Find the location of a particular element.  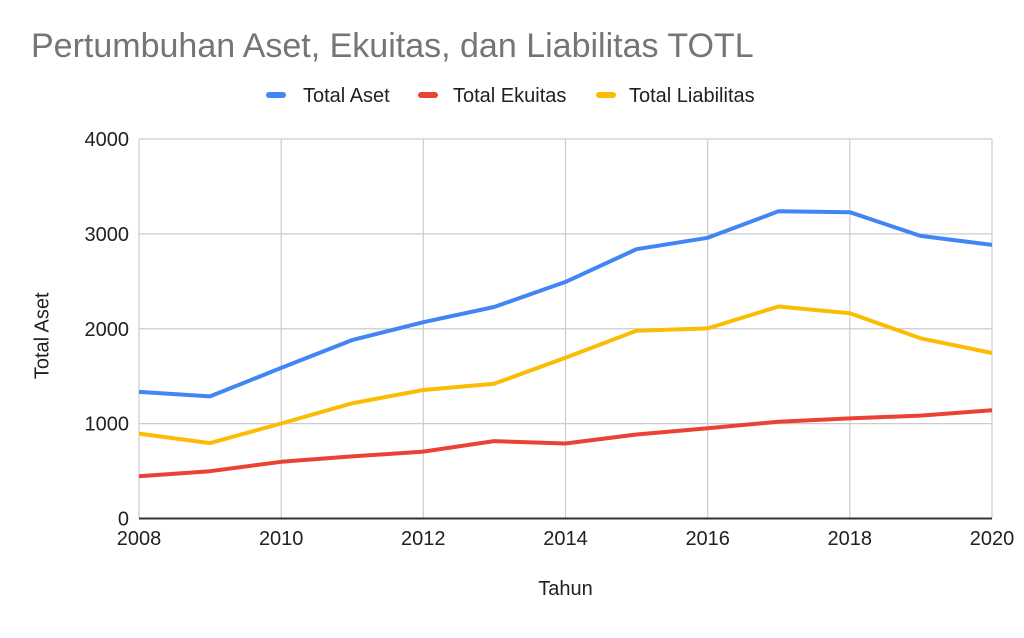

svg-text: 2012 is located at coordinates (423, 539).